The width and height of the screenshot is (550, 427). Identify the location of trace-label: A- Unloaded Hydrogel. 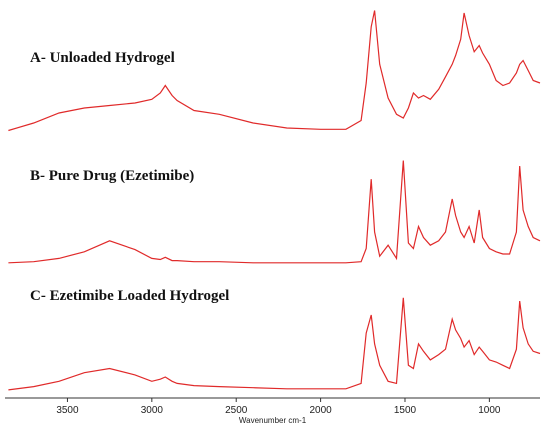
(102, 58).